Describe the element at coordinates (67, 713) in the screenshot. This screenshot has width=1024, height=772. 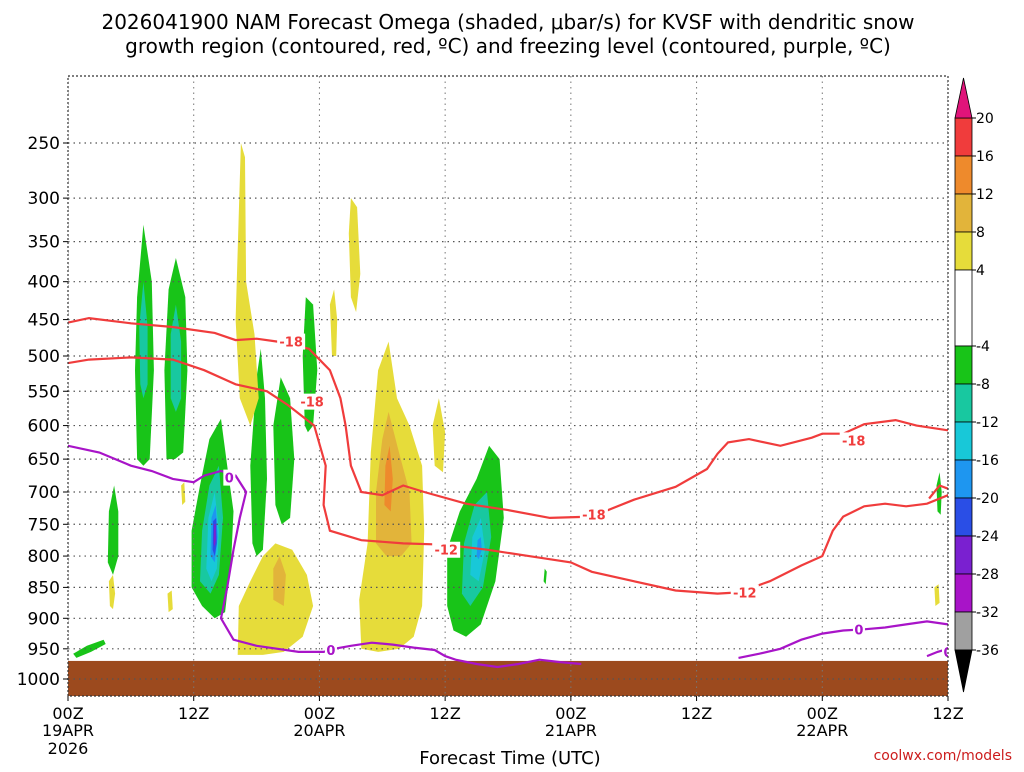
I see `x-tick-label-0: 00Z` at that location.